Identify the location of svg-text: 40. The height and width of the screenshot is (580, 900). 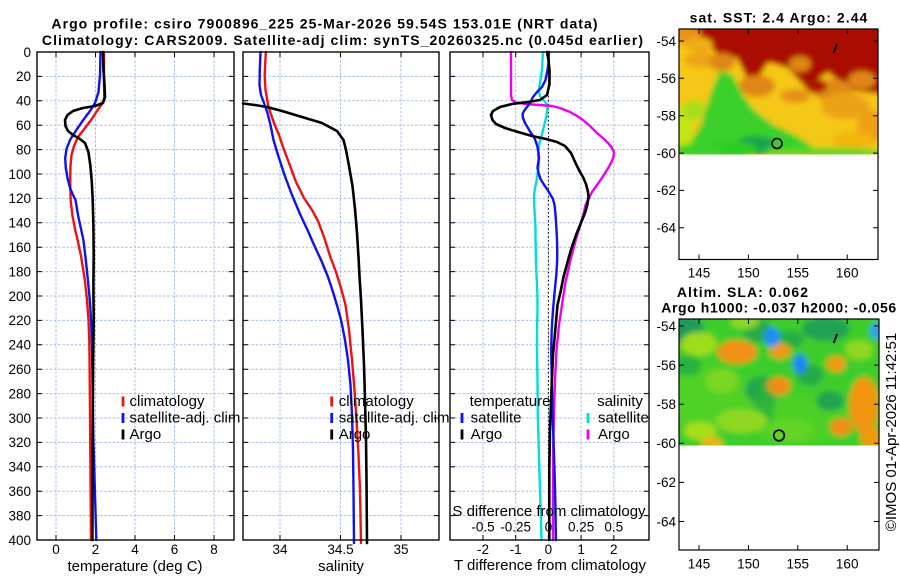
(23, 101).